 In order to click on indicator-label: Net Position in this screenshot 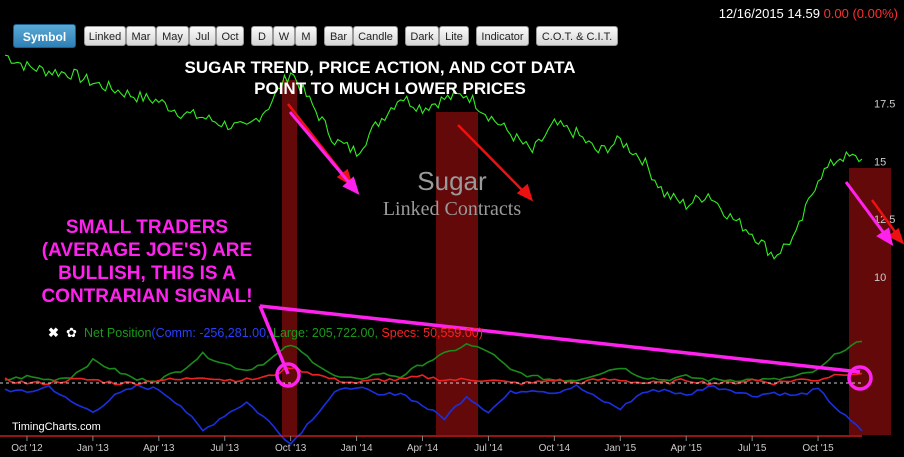, I will do `click(117, 333)`.